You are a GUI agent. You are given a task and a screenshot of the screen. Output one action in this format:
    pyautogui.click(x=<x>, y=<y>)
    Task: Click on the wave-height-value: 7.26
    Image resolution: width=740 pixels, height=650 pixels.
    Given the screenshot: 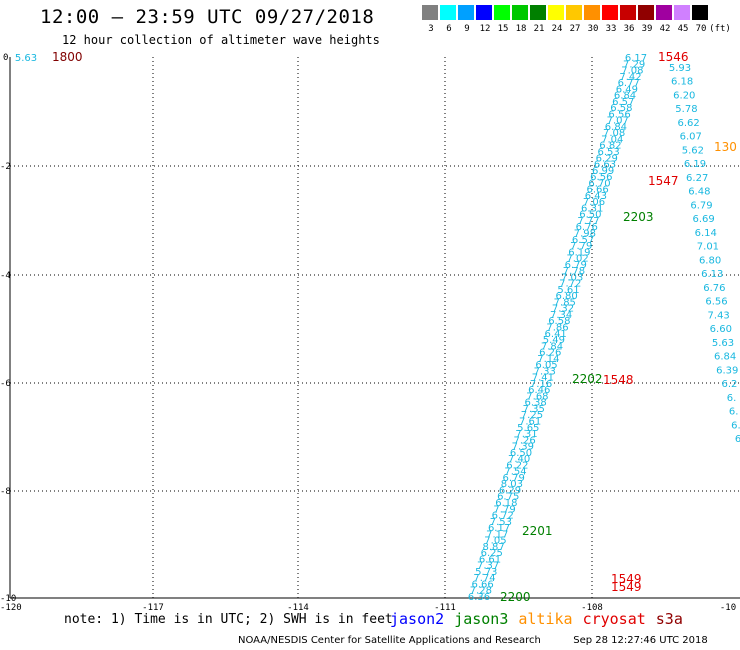 What is the action you would take?
    pyautogui.click(x=525, y=440)
    